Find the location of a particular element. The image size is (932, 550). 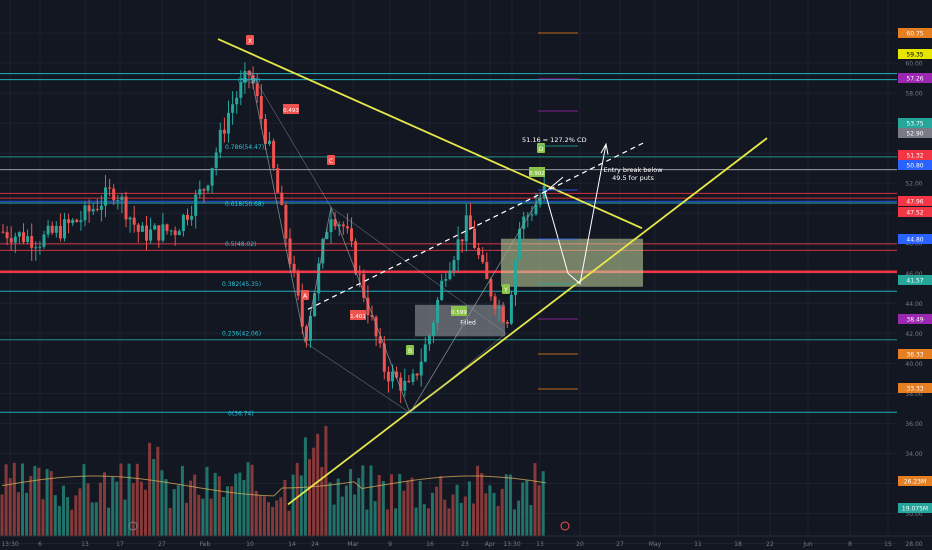

volume-ma is located at coordinates (274, 486).